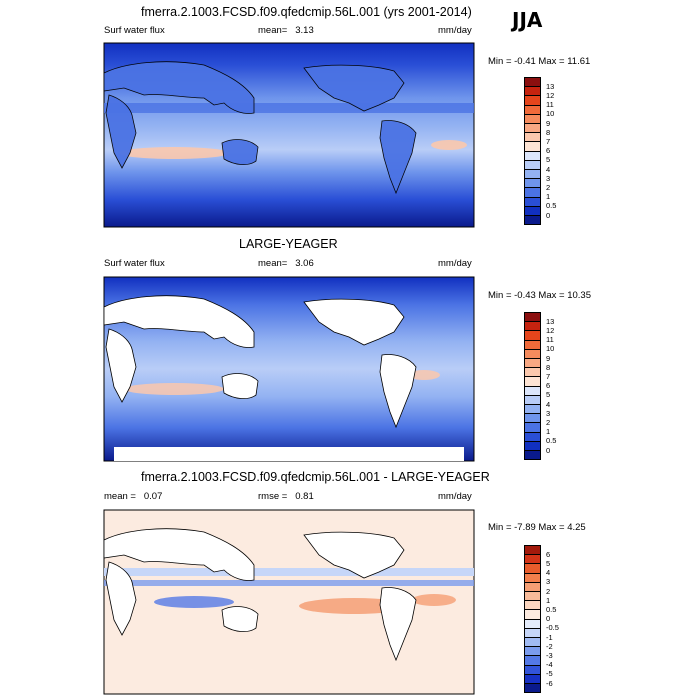 Image resolution: width=700 pixels, height=700 pixels. Describe the element at coordinates (549, 646) in the screenshot. I see `colorbar-label: -2` at that location.